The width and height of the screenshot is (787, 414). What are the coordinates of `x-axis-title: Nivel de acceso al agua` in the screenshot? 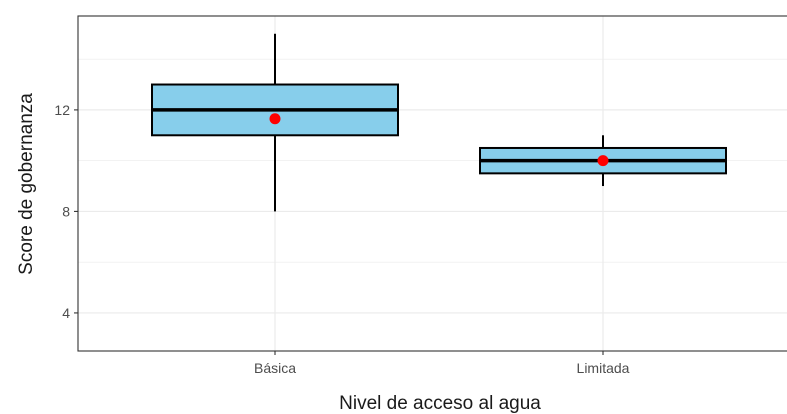 It's located at (440, 403).